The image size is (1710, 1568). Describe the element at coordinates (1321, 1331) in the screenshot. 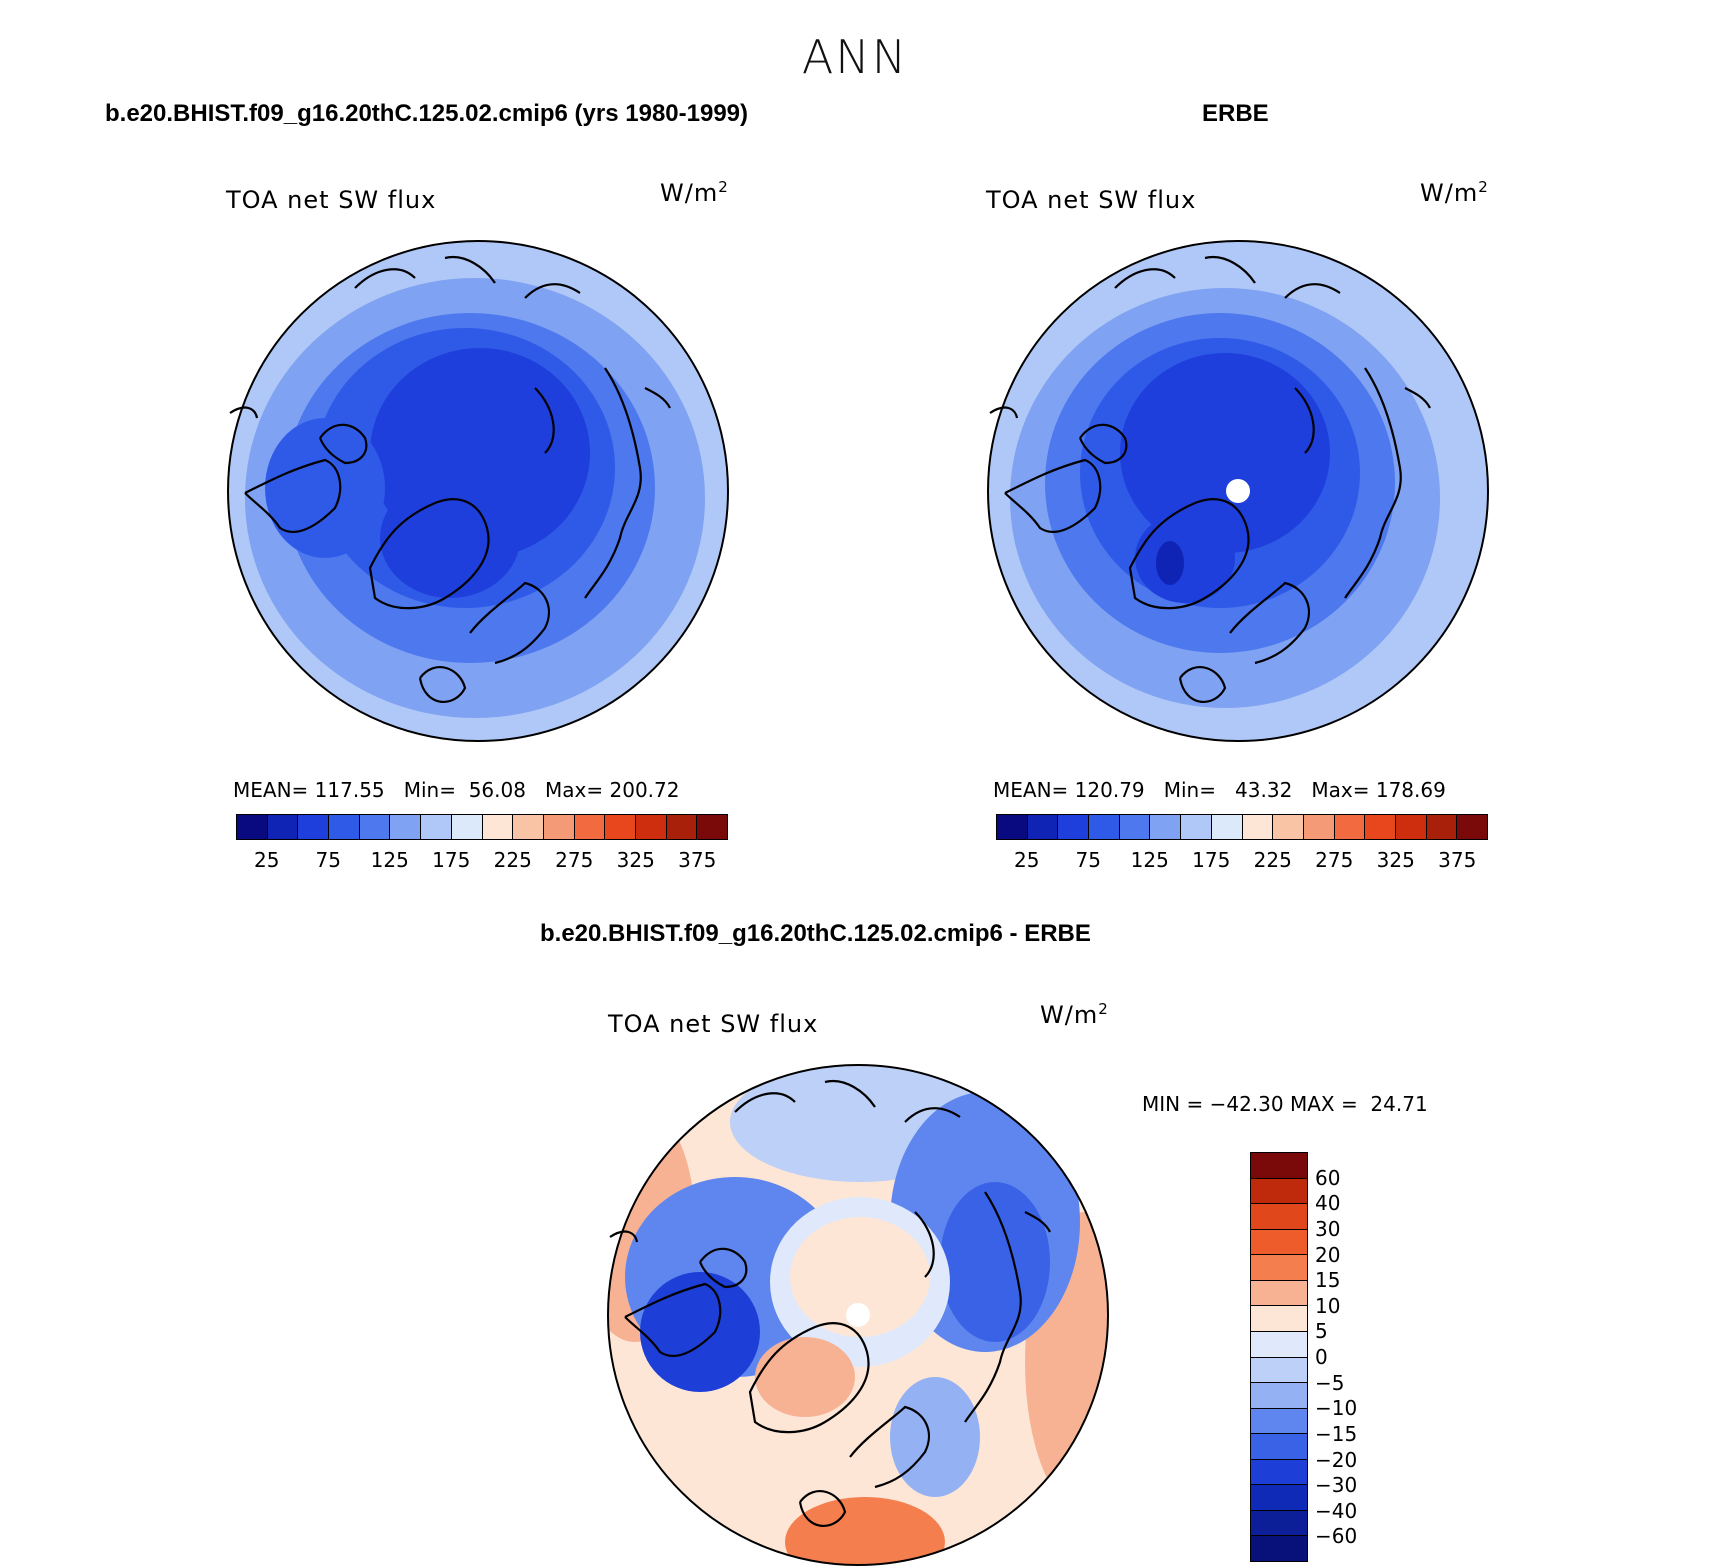

I see `colorbar-tick-label: 5` at that location.